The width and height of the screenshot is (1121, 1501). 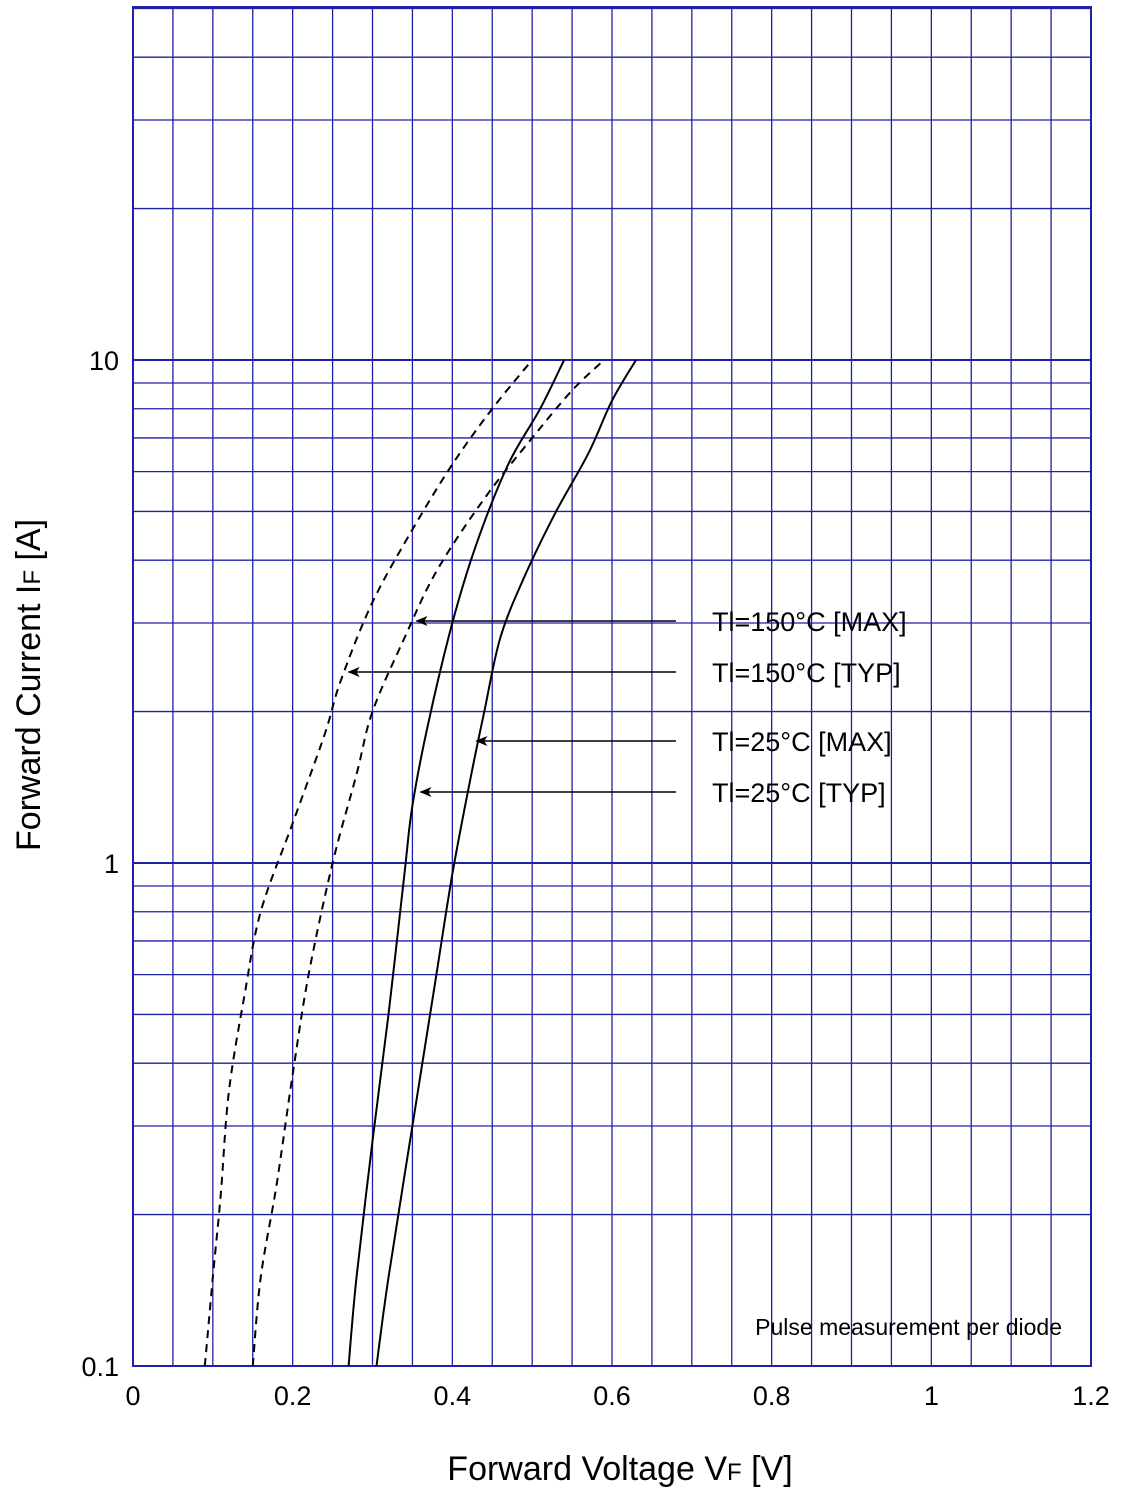 I want to click on x-tick-label: 1.2, so click(x=1091, y=1396).